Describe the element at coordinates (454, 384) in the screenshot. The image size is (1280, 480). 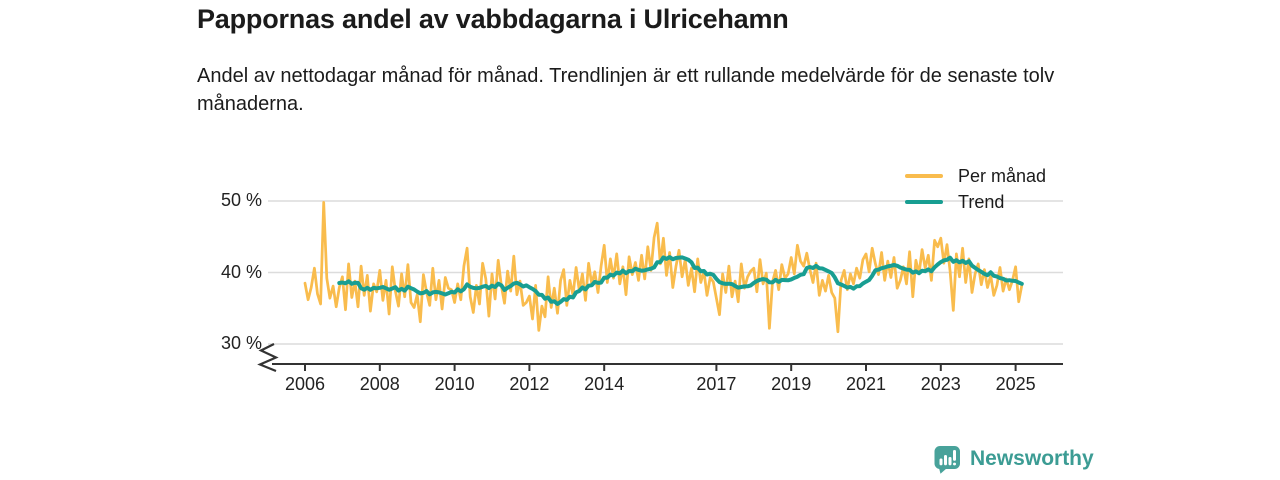
I see `x-tick-label: 2010` at that location.